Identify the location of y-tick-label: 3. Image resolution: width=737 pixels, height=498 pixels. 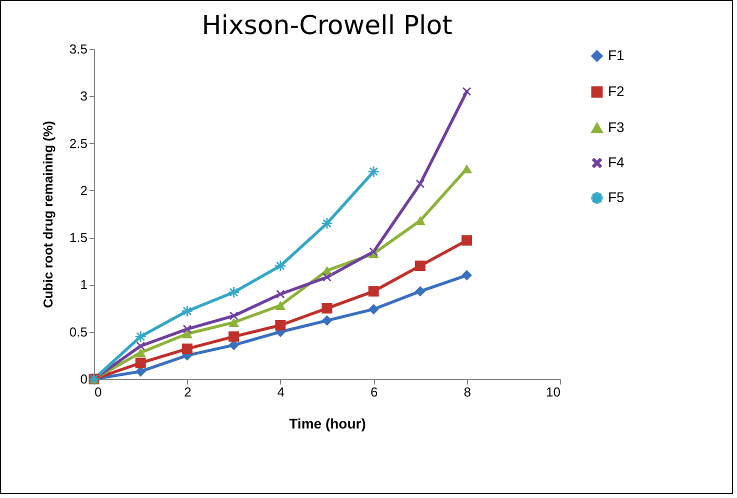
(84, 96).